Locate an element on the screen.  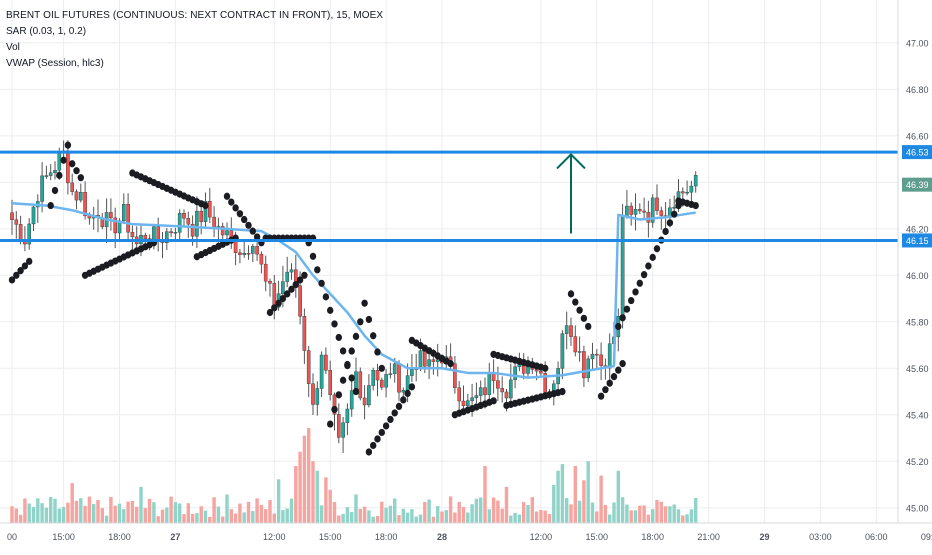
line-price-label: 46.15 is located at coordinates (917, 241).